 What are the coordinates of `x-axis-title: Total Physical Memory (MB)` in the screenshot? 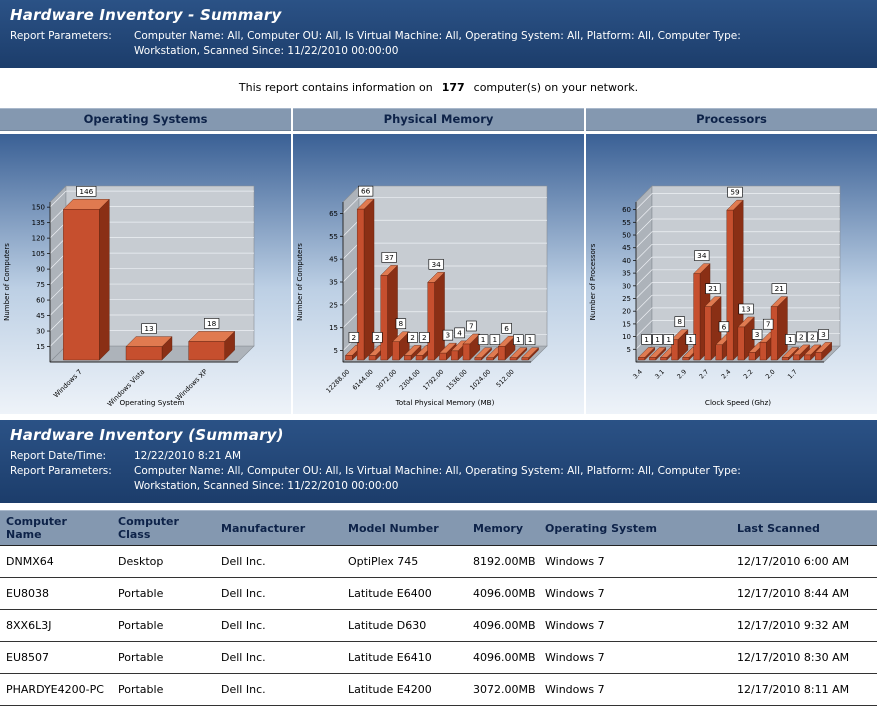 It's located at (445, 402).